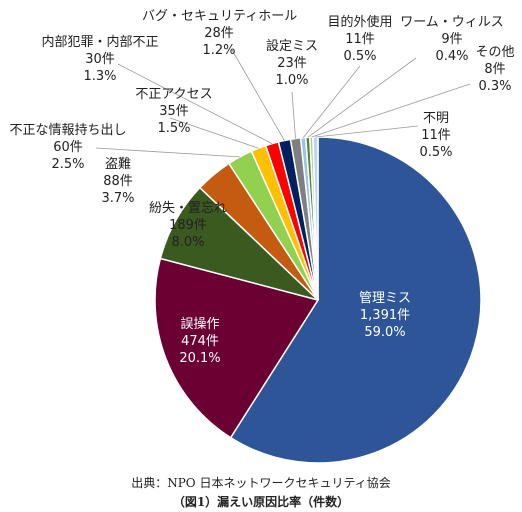 The width and height of the screenshot is (522, 512). I want to click on label-tounan: 盗難 88件 3.7%, so click(118, 181).